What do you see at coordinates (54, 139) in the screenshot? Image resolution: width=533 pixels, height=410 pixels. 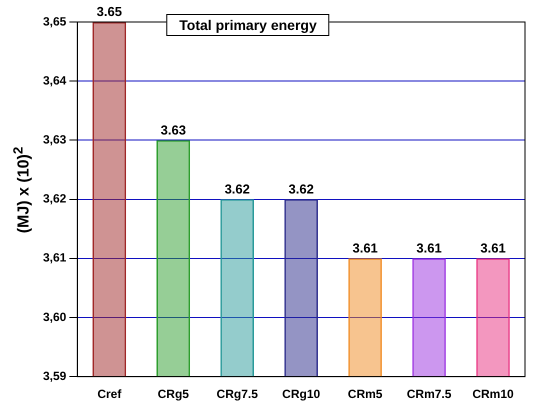 I see `y-tick-label: 3,63` at bounding box center [54, 139].